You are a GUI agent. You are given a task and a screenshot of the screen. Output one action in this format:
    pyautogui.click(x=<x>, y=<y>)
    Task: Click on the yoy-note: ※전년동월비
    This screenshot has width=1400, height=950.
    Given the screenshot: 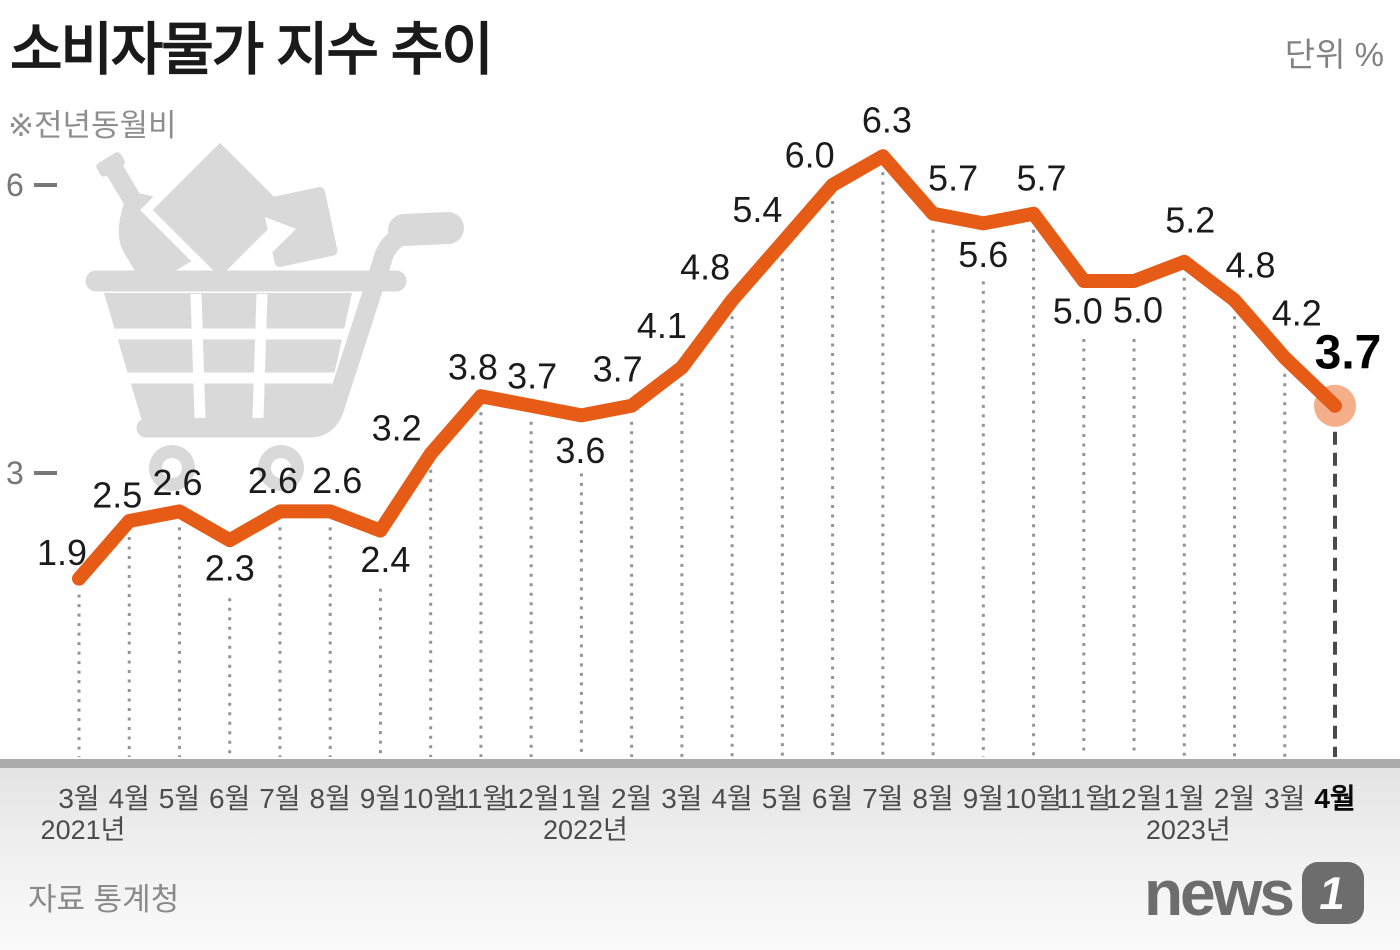 What is the action you would take?
    pyautogui.click(x=92, y=125)
    